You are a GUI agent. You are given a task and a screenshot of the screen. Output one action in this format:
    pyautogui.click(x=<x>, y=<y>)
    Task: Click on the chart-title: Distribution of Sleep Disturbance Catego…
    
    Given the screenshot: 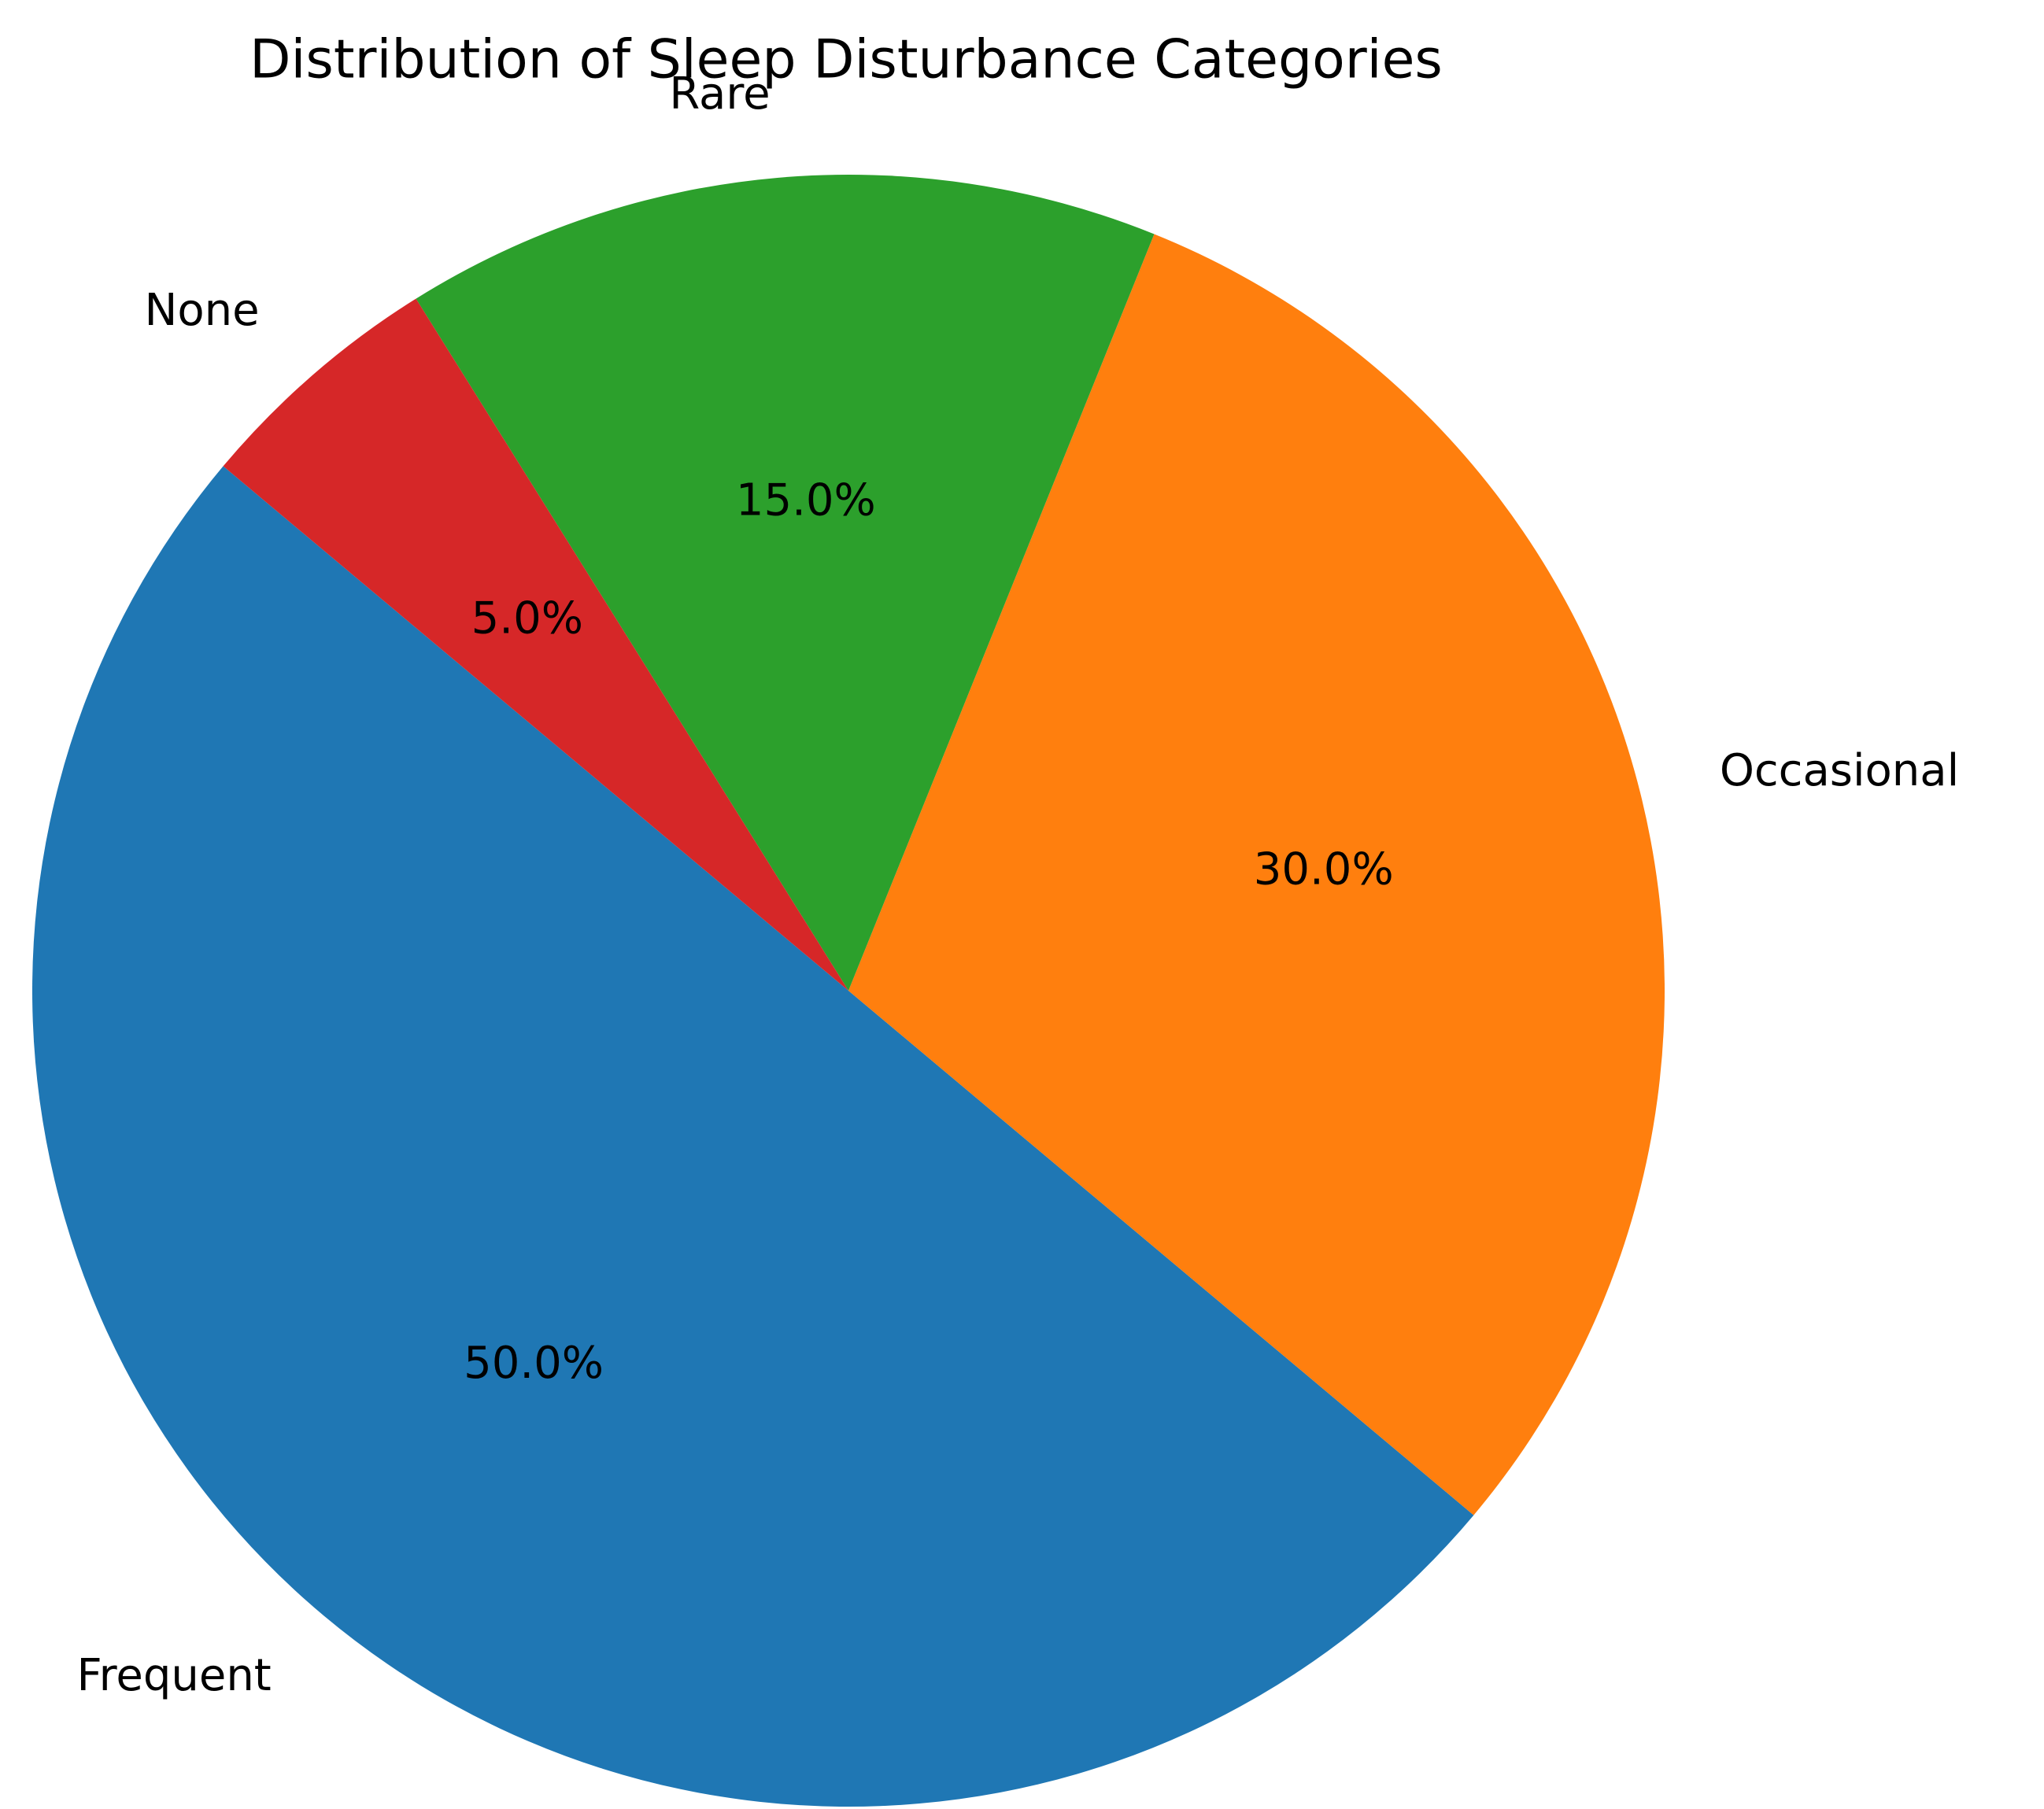 What is the action you would take?
    pyautogui.click(x=846, y=60)
    